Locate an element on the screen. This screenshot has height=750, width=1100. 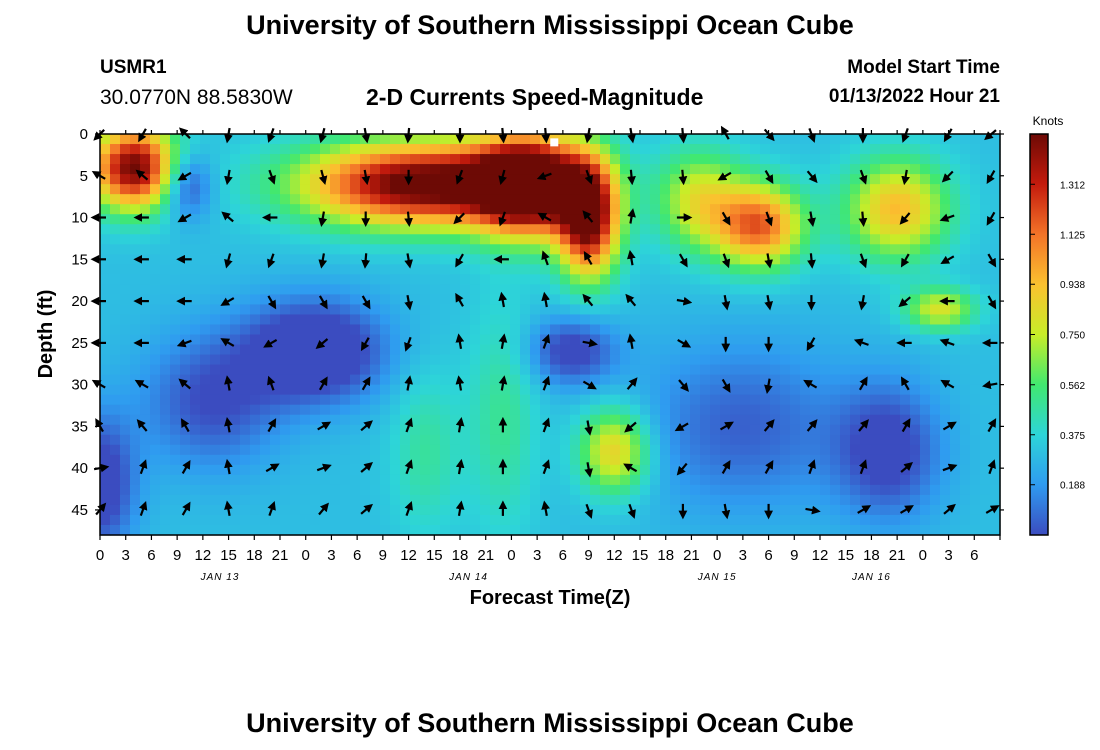
date-label: JAN 14 is located at coordinates (468, 577).